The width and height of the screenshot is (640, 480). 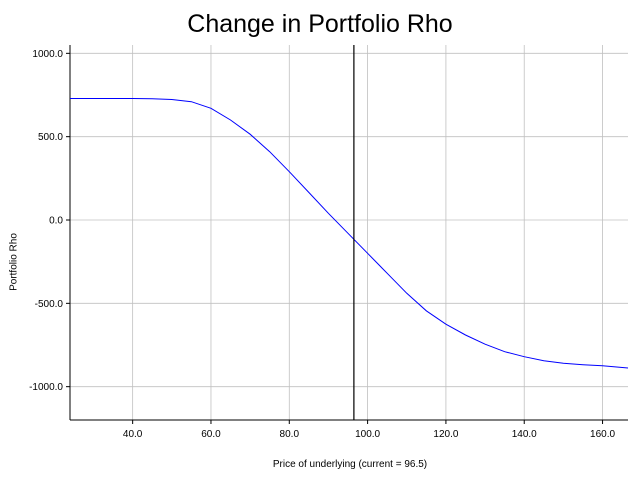 What do you see at coordinates (524, 434) in the screenshot?
I see `x-tick-label: 140.0` at bounding box center [524, 434].